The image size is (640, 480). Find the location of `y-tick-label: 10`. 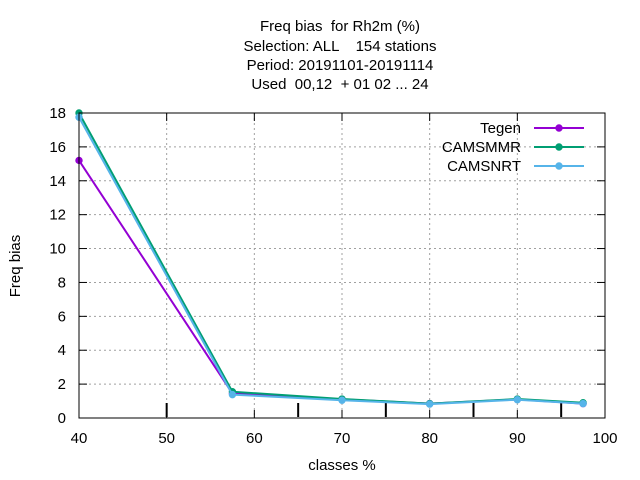

y-tick-label: 10 is located at coordinates (57, 249).